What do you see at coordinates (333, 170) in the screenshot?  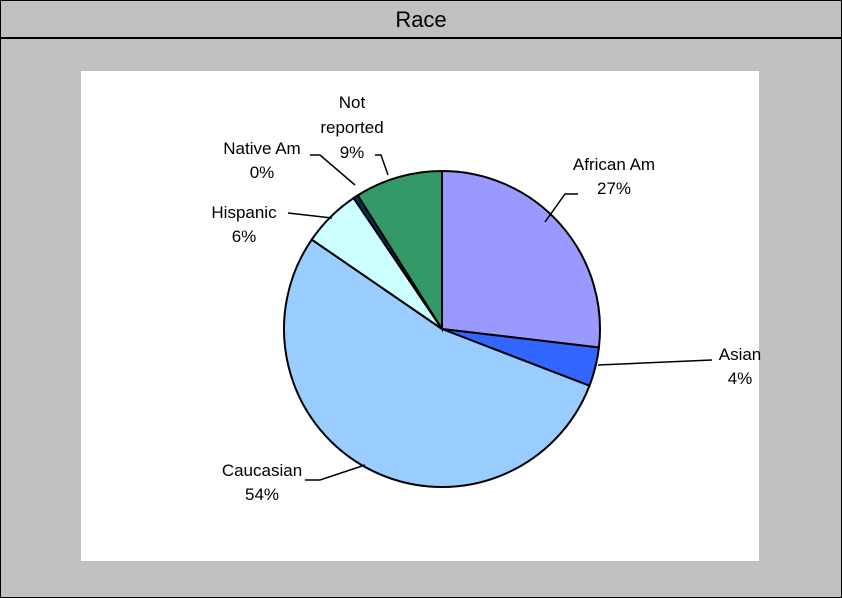 I see `leader-line-native-am` at bounding box center [333, 170].